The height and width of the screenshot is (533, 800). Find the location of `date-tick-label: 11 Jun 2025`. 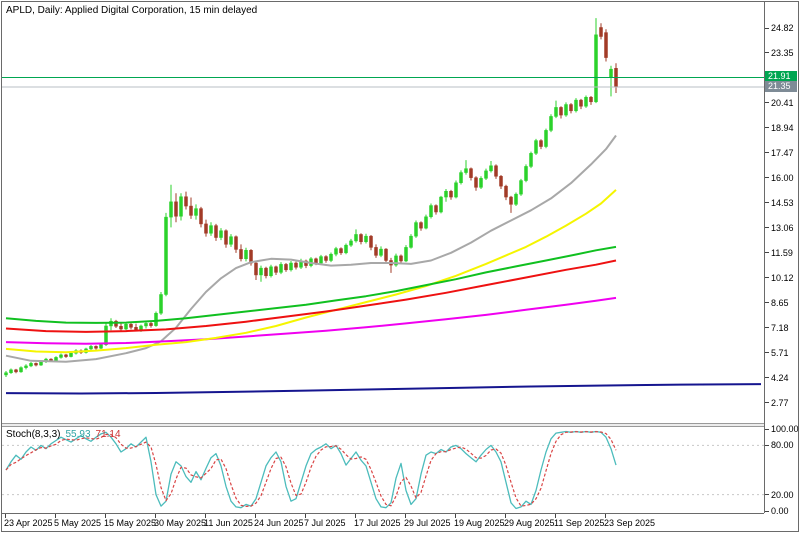

date-tick-label: 11 Jun 2025 is located at coordinates (228, 523).